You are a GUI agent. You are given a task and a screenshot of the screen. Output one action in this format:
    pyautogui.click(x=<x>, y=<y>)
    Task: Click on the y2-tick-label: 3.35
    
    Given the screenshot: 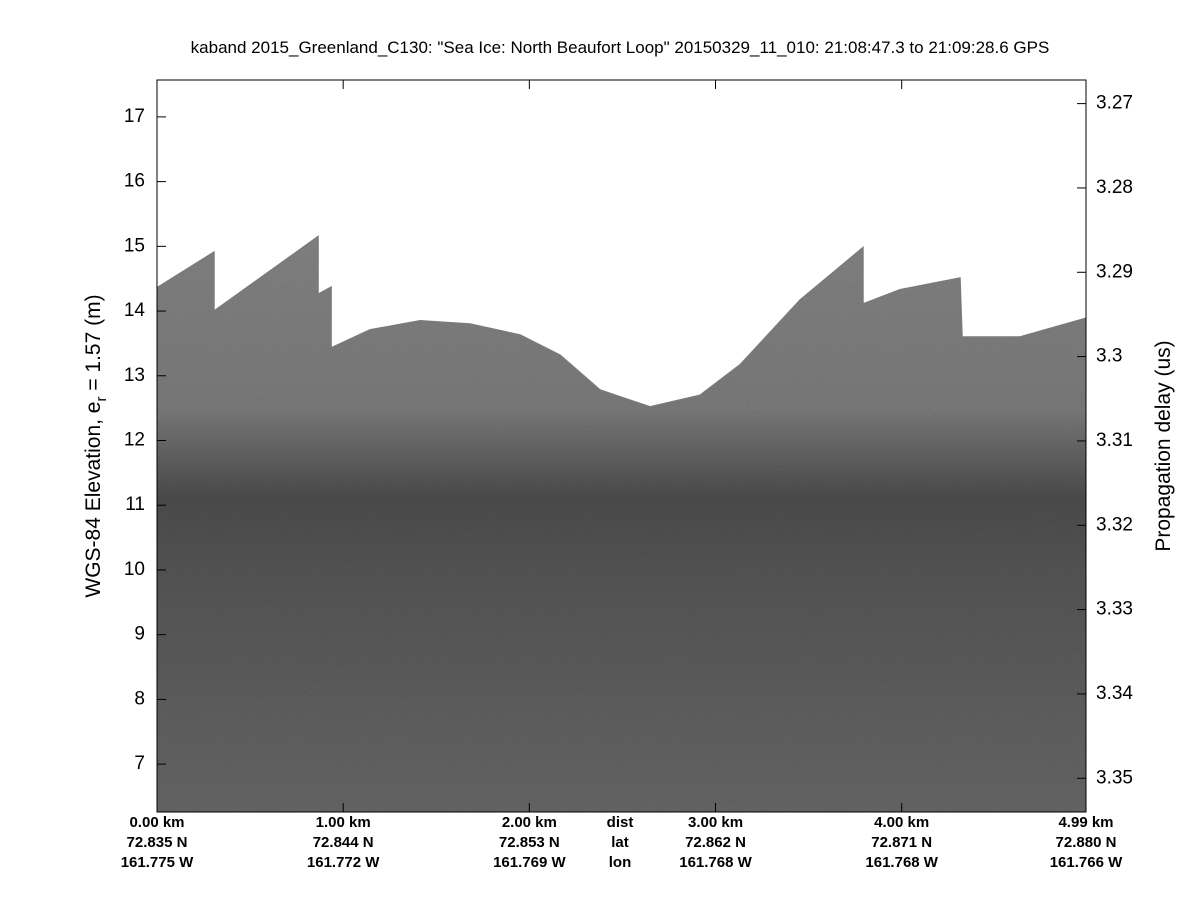 What is the action you would take?
    pyautogui.click(x=1114, y=777)
    